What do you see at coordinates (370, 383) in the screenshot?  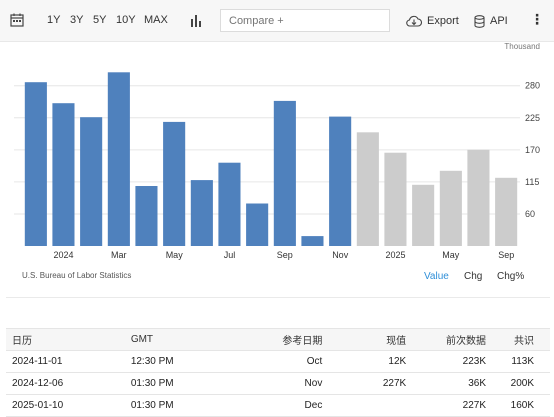 I see `cell-actual: 227K` at bounding box center [370, 383].